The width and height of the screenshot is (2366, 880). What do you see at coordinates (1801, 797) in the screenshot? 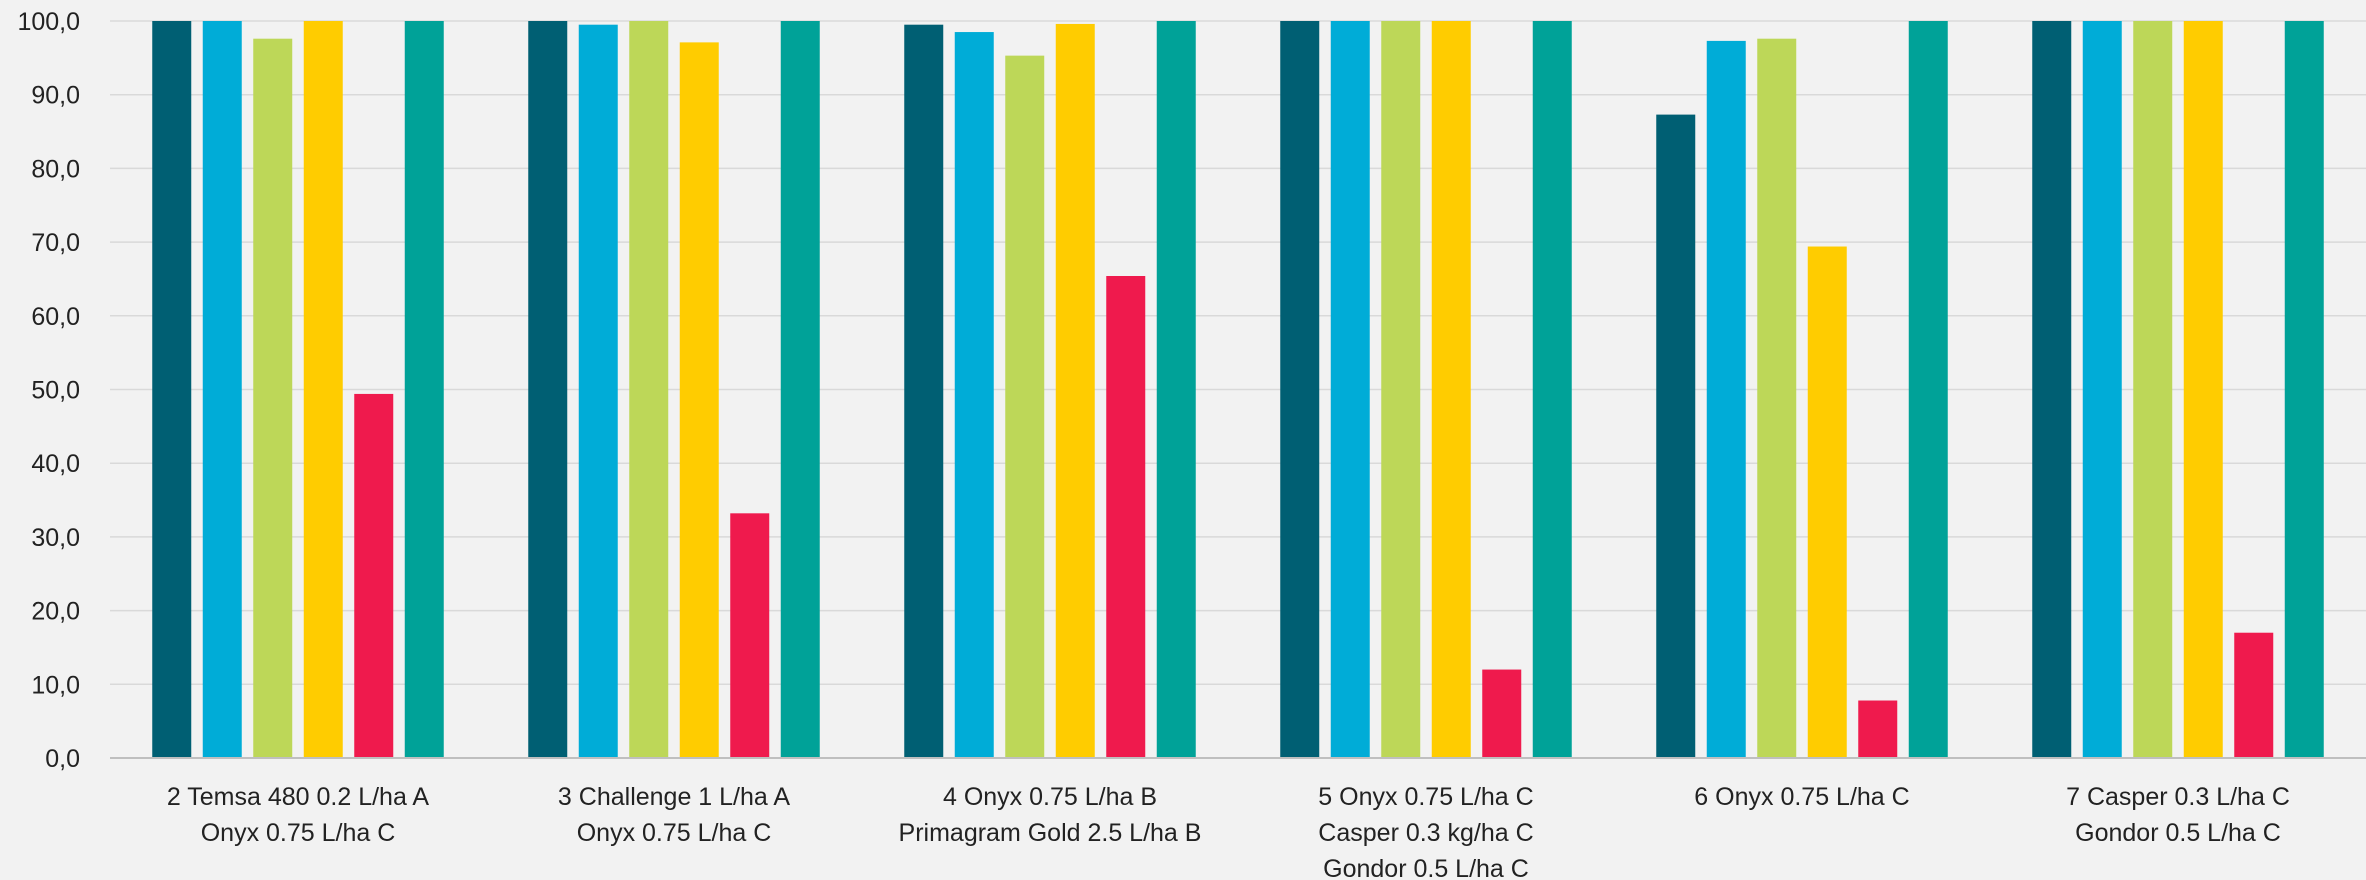
I see `x-category-label: 6 Onyx 0.75 L/ha C` at bounding box center [1801, 797].